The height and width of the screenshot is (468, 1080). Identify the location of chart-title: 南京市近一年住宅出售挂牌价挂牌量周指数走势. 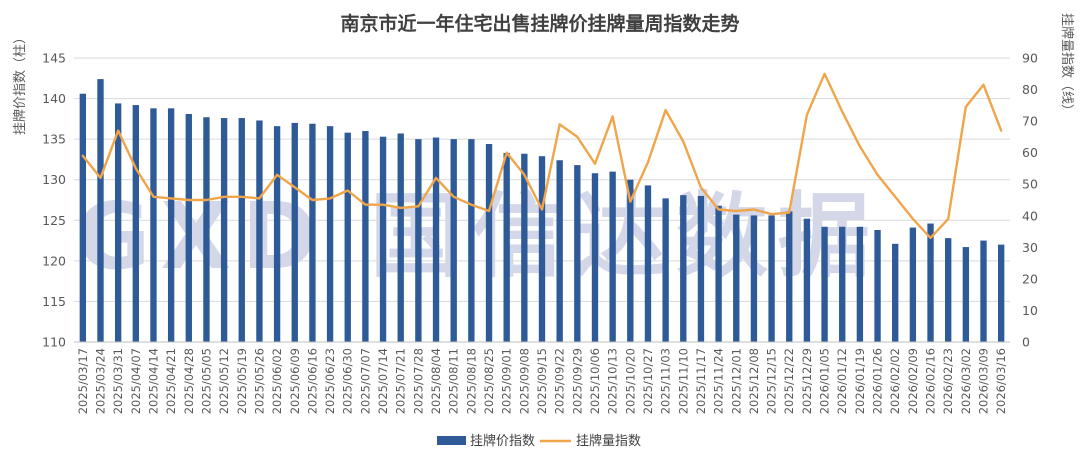
(539, 23).